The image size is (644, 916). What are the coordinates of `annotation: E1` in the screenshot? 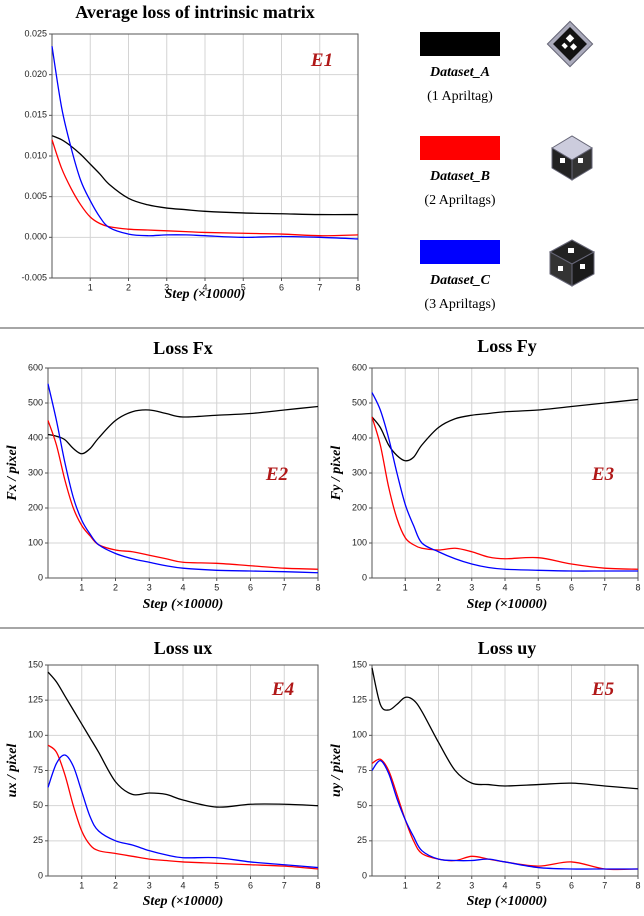 It's located at (321, 60).